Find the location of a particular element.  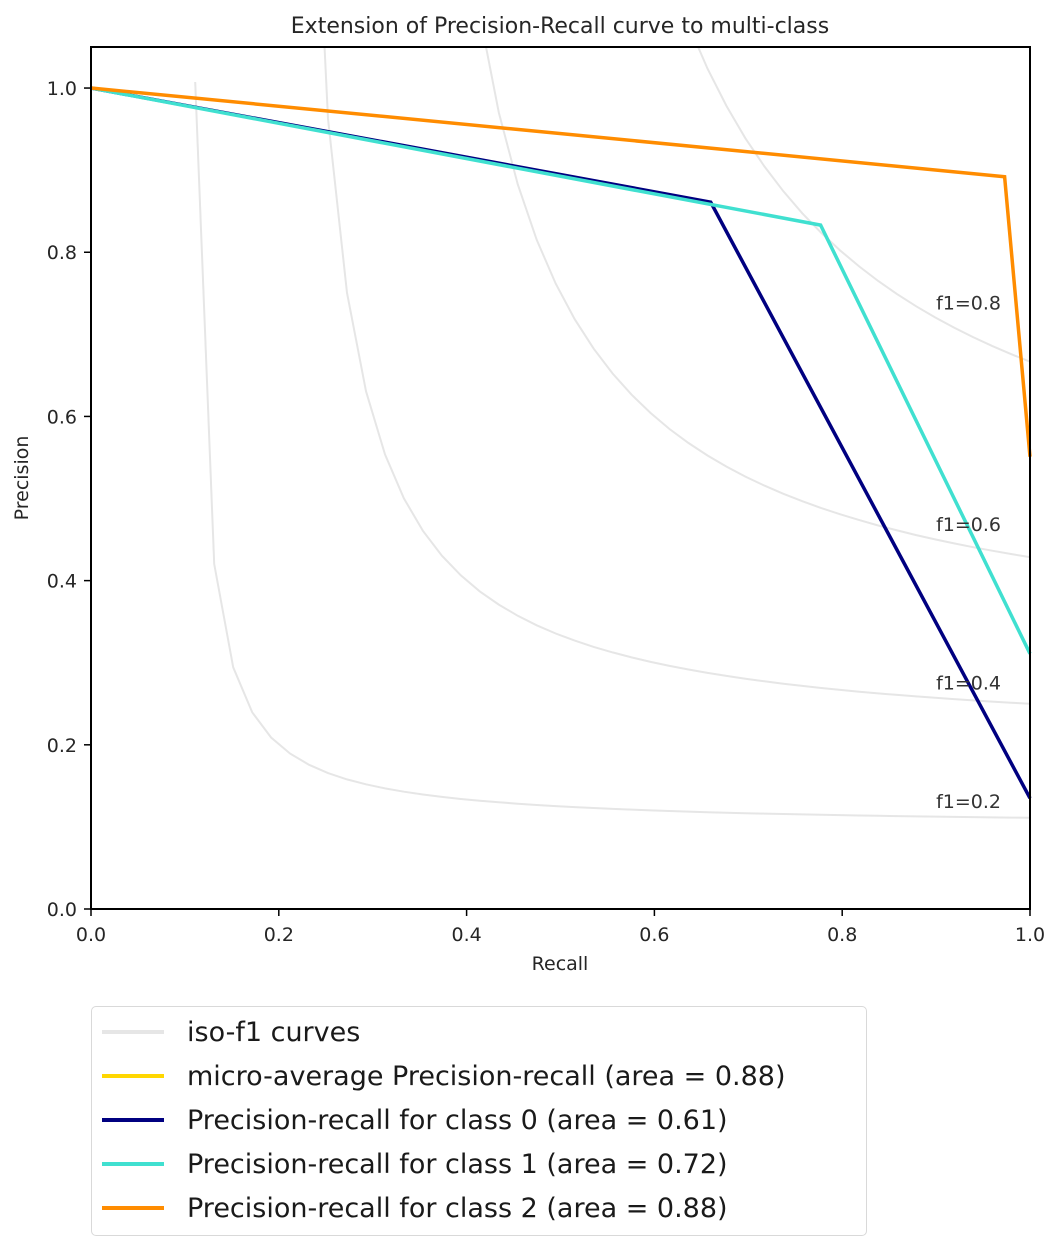

x-tick-label: 0.4 is located at coordinates (466, 935).